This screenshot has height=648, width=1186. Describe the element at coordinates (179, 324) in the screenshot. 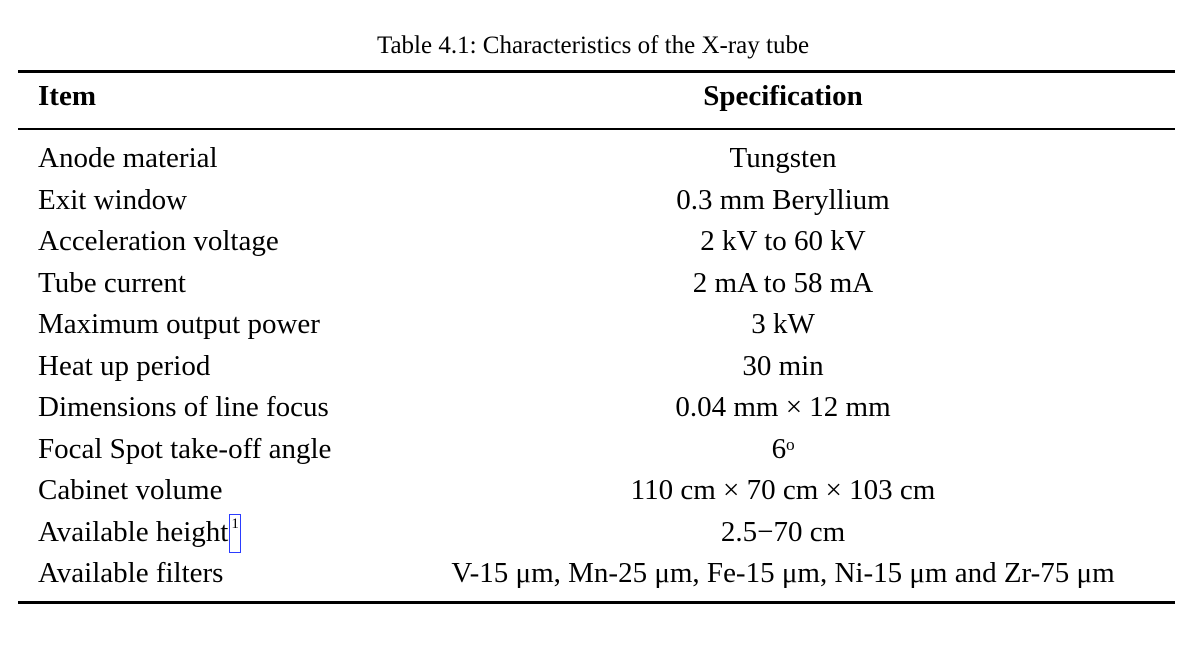

I see `item-cell: Maximum output power` at that location.